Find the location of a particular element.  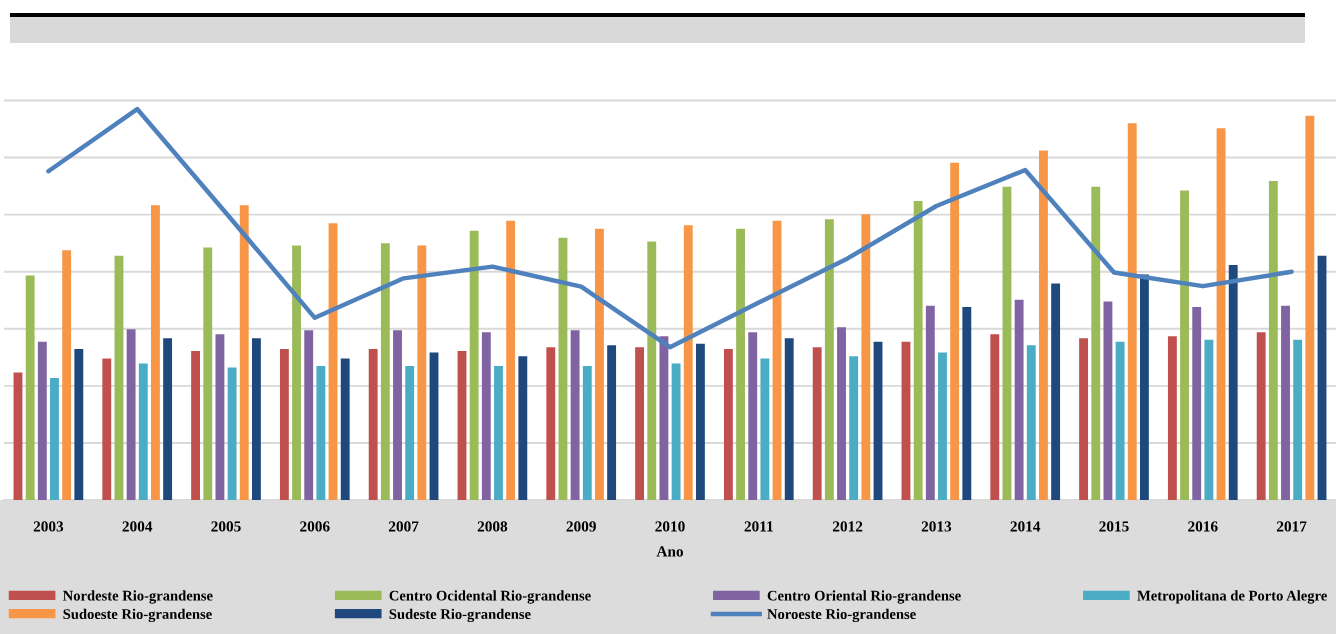

x-tick-label: 2016 is located at coordinates (1203, 526).